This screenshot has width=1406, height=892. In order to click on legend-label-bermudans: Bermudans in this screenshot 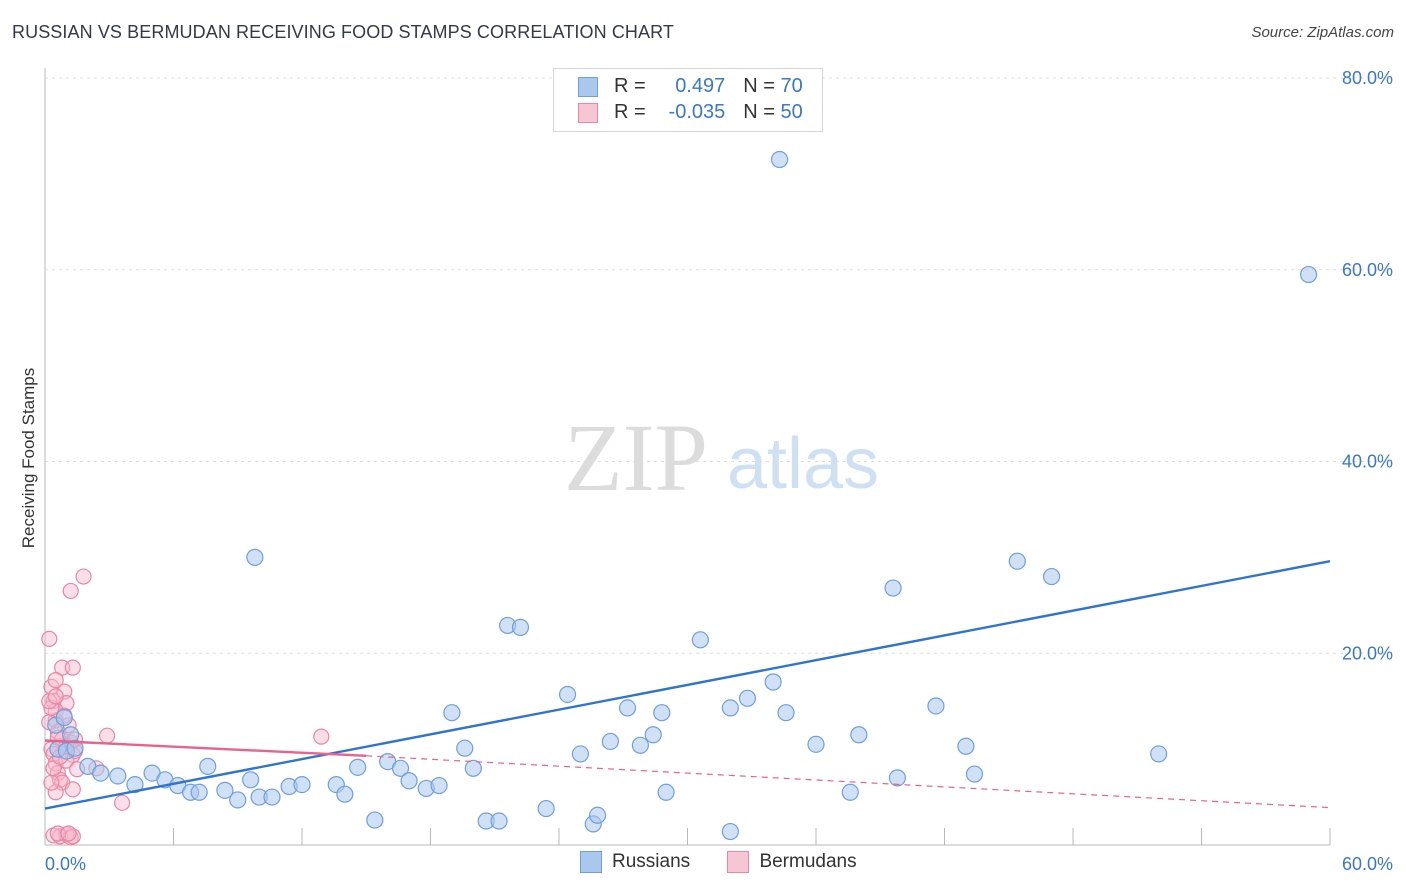, I will do `click(808, 862)`.